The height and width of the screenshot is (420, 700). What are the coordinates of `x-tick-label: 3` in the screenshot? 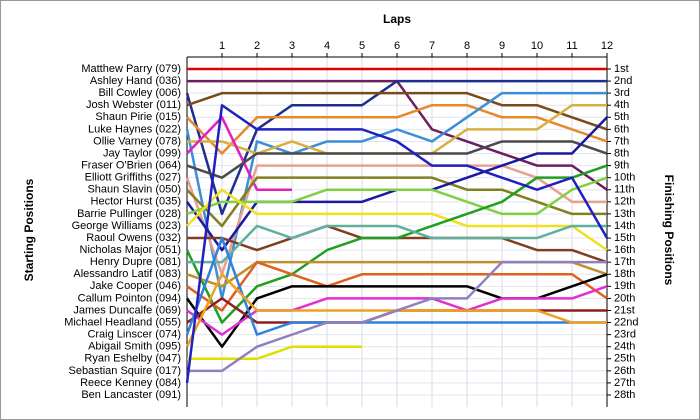 It's located at (292, 46).